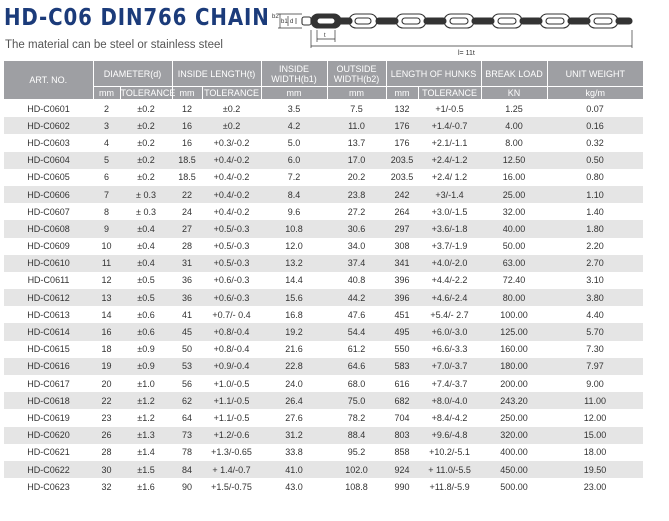 This screenshot has width=669, height=521. Describe the element at coordinates (48, 487) in the screenshot. I see `cell-art-no: HD-C0623` at that location.